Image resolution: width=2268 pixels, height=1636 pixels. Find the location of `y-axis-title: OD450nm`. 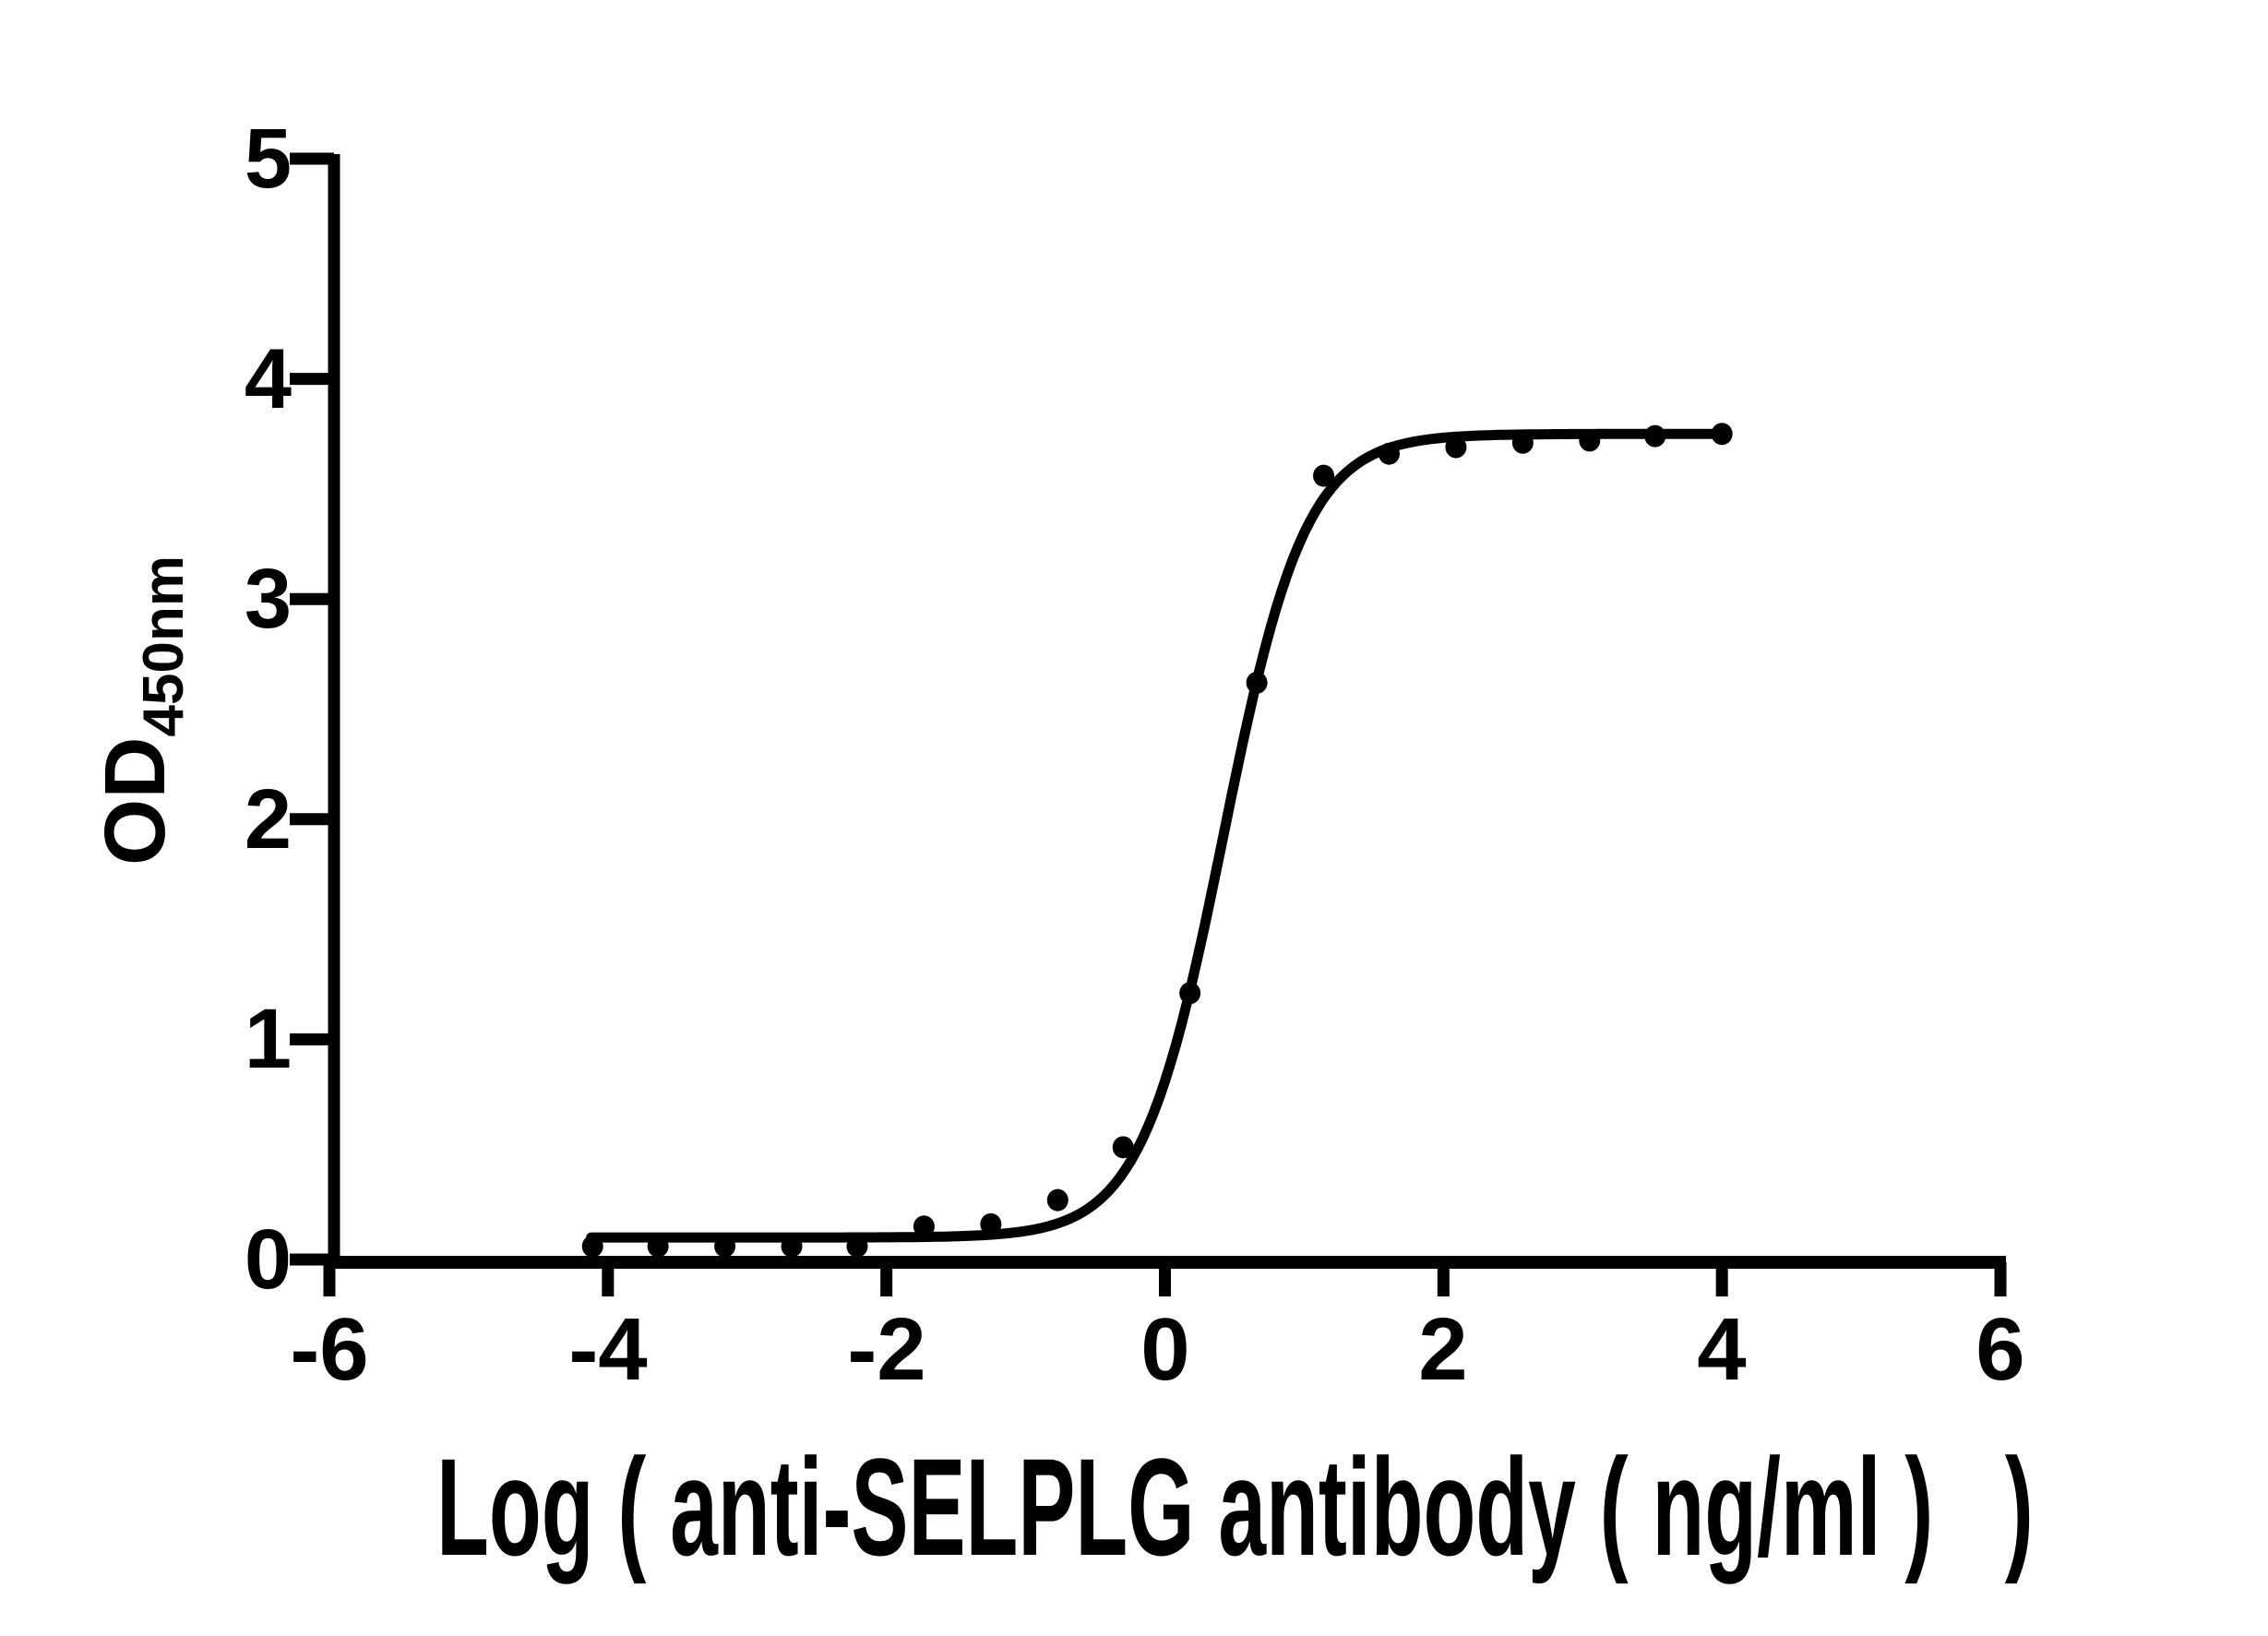

y-axis-title: OD450nm is located at coordinates (135, 710).